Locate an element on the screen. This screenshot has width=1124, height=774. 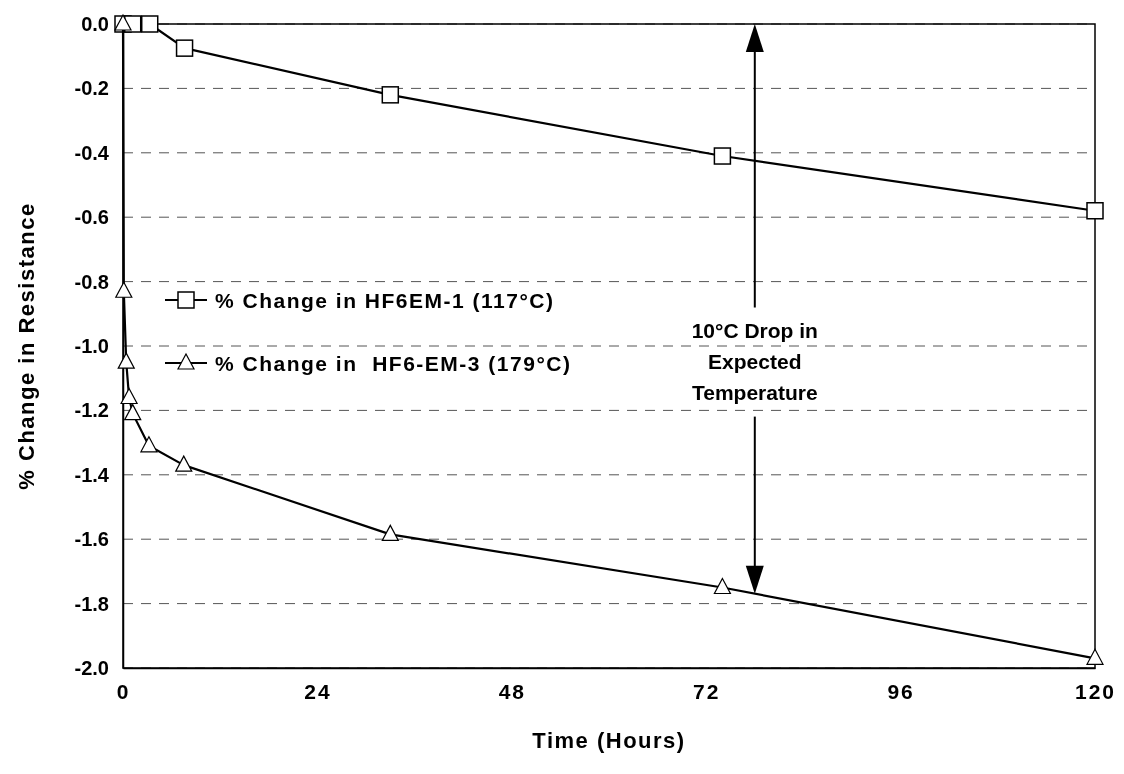
y-tick-label: -1.2 is located at coordinates (91, 410).